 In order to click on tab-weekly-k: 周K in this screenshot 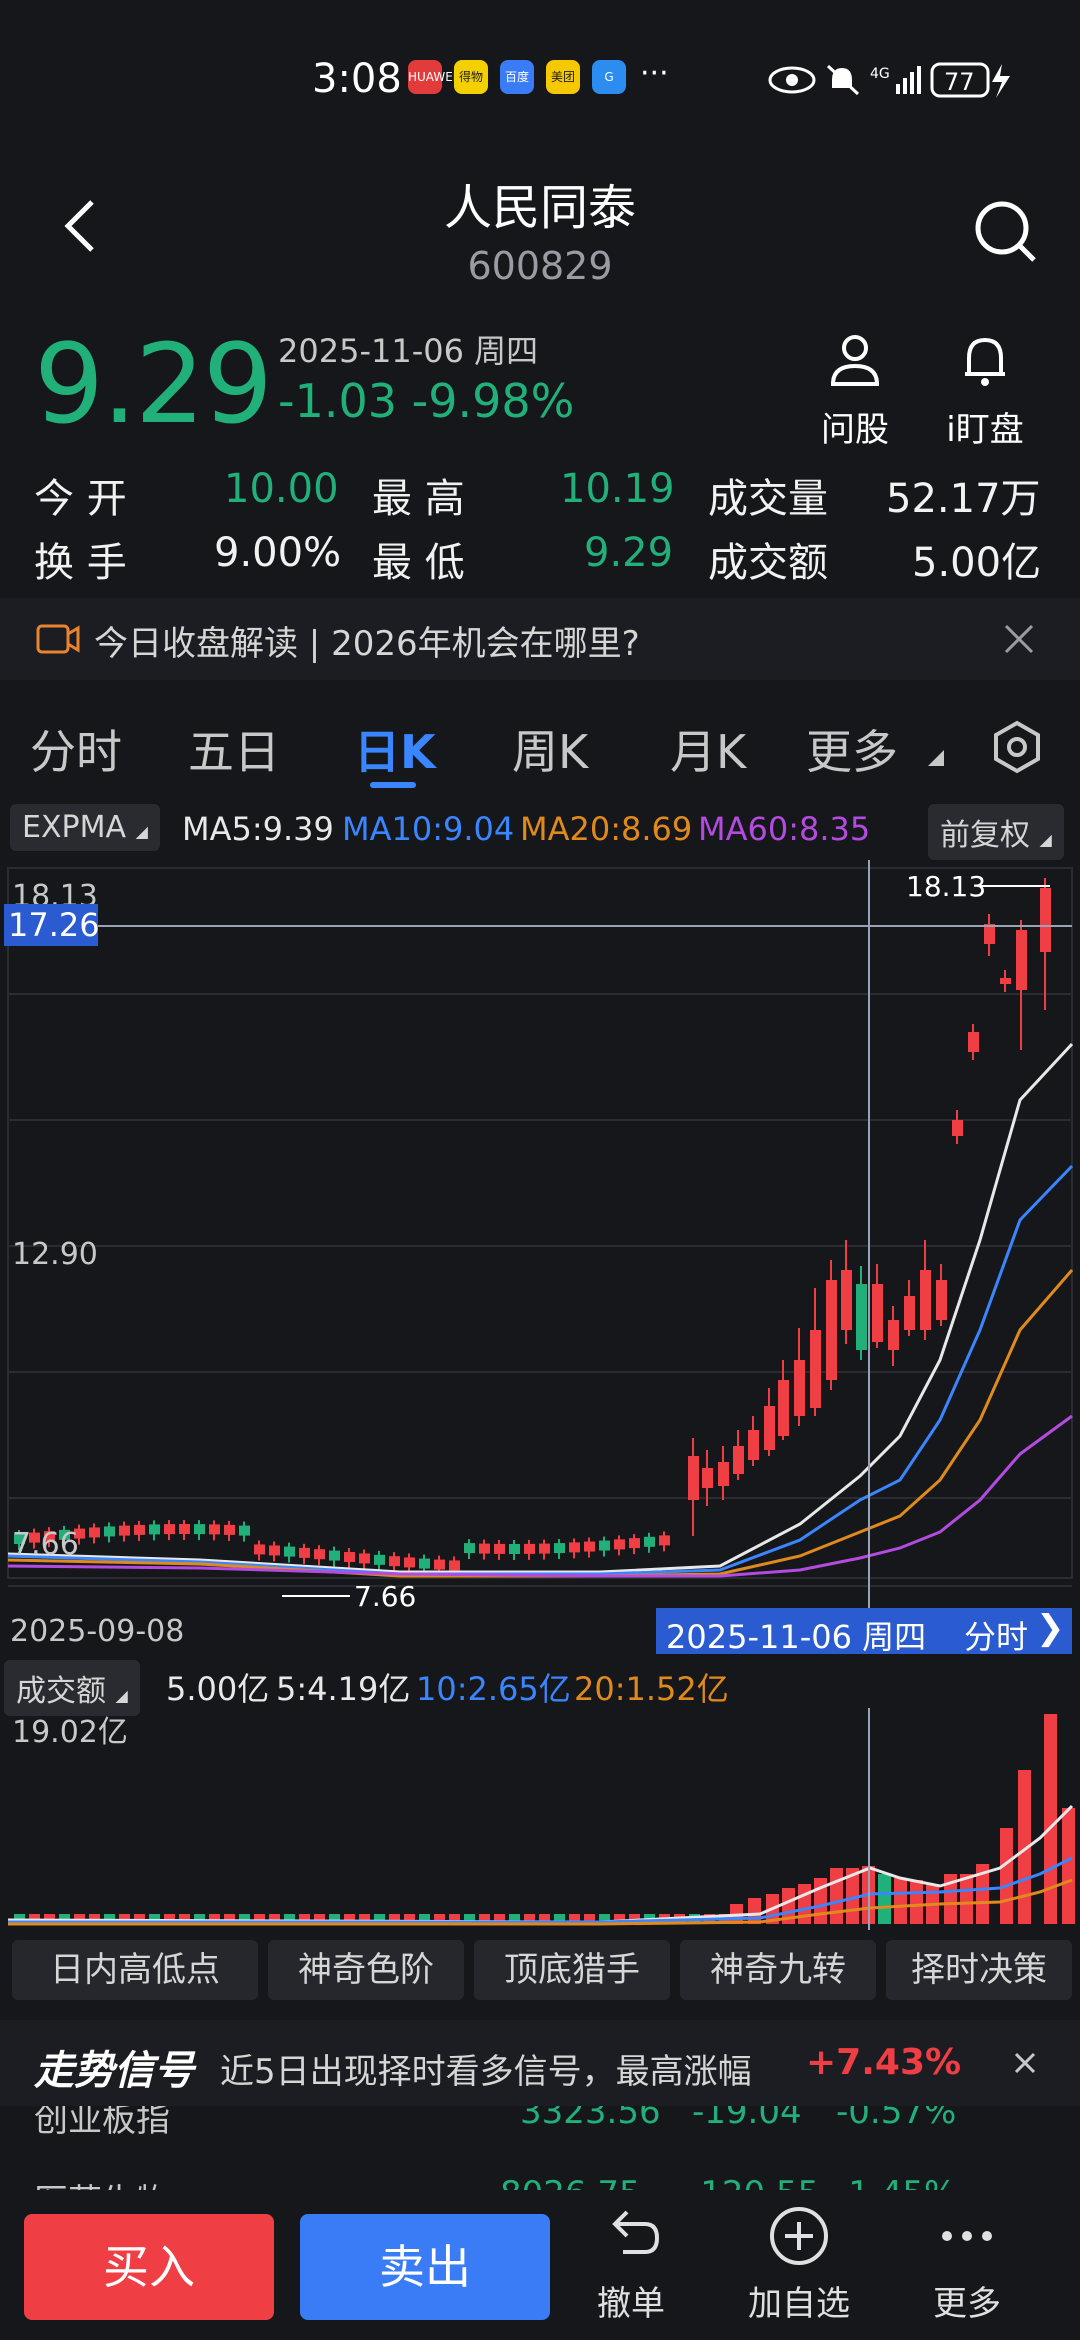, I will do `click(550, 752)`.